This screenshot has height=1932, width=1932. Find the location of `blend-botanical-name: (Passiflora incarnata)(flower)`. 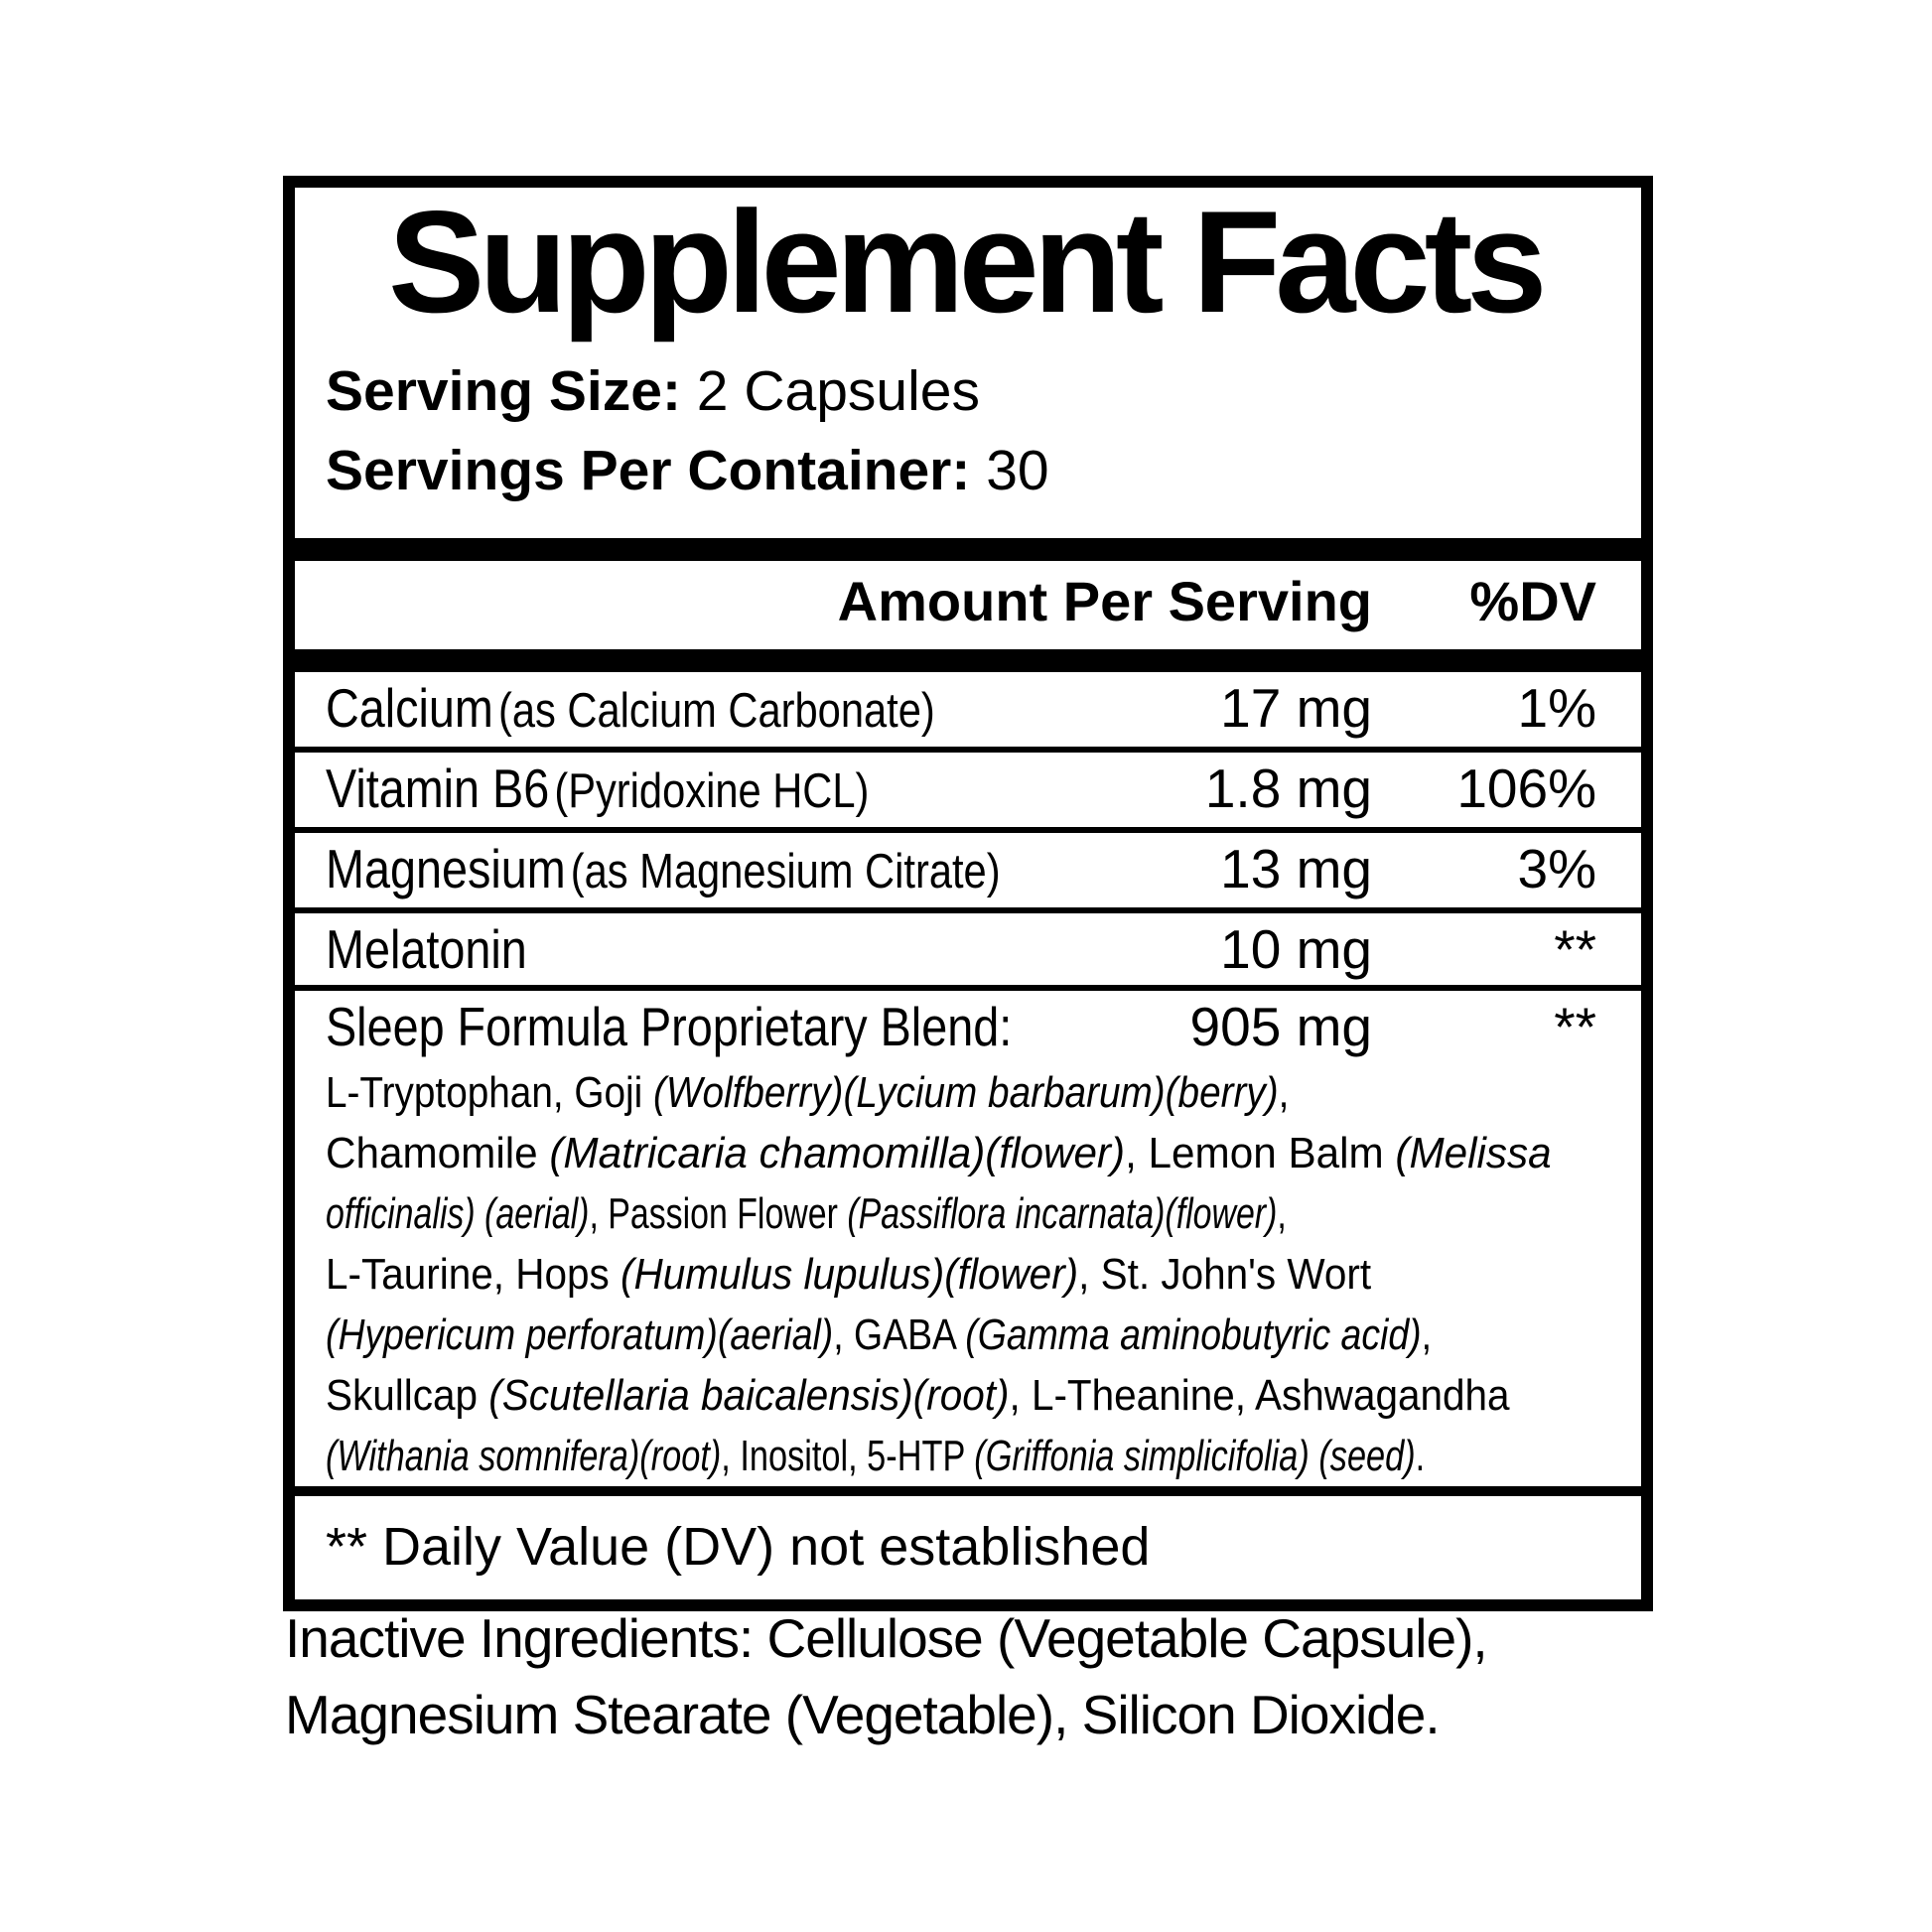

blend-botanical-name: (Passiflora incarnata)(flower) is located at coordinates (1063, 1213).